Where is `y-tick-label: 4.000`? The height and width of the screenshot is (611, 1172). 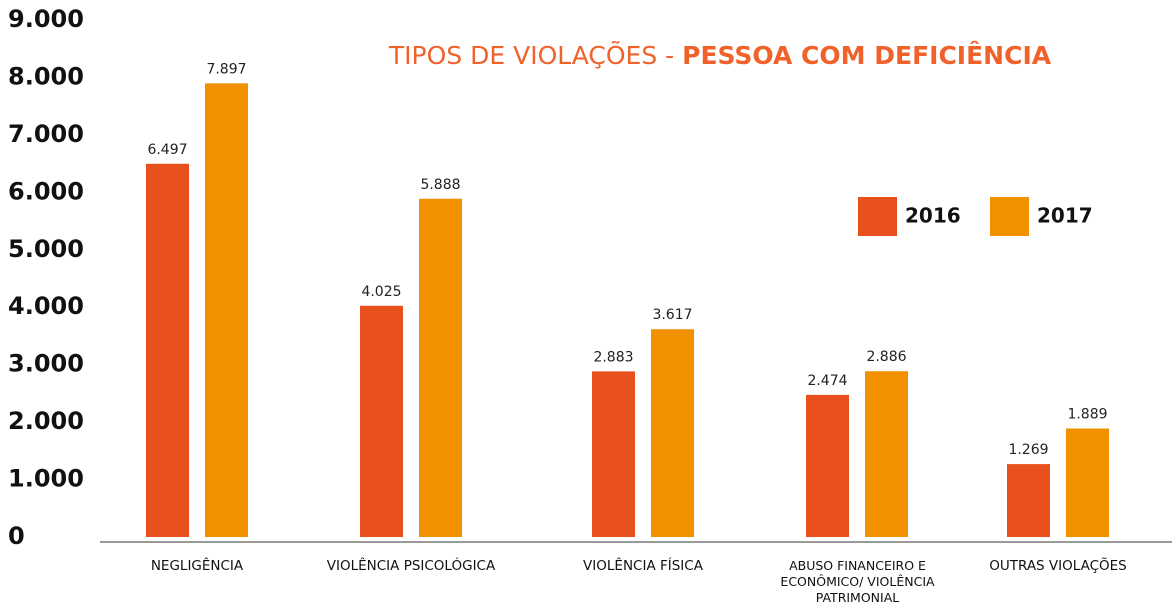
y-tick-label: 4.000 is located at coordinates (46, 306).